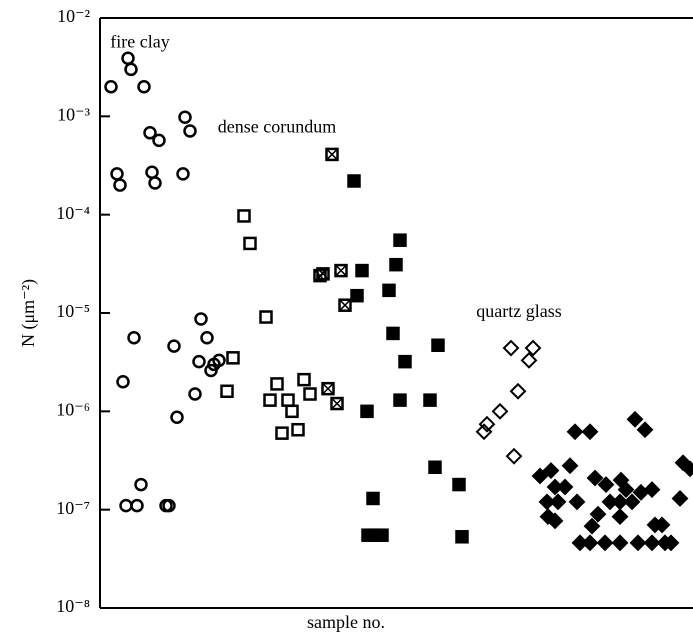 The image size is (693, 634). Describe the element at coordinates (73, 213) in the screenshot. I see `y-tick-label: 10⁻⁴` at that location.